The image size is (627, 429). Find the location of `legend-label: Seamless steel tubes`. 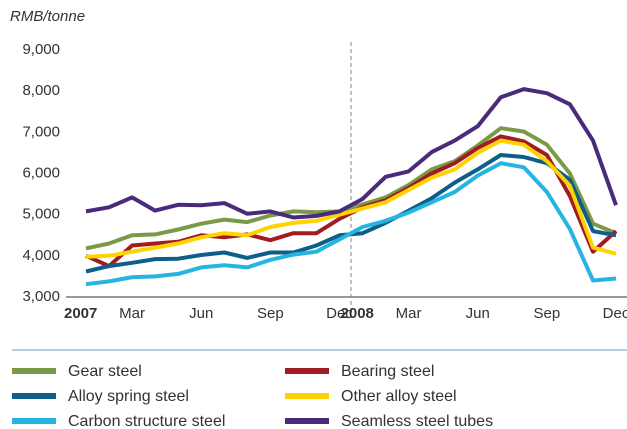

legend-label: Seamless steel tubes is located at coordinates (417, 421).